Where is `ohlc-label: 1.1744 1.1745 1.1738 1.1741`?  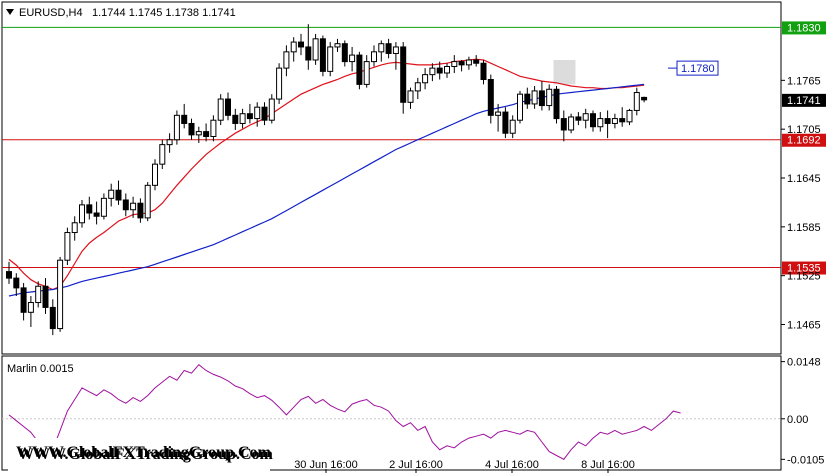 ohlc-label: 1.1744 1.1745 1.1738 1.1741 is located at coordinates (164, 13).